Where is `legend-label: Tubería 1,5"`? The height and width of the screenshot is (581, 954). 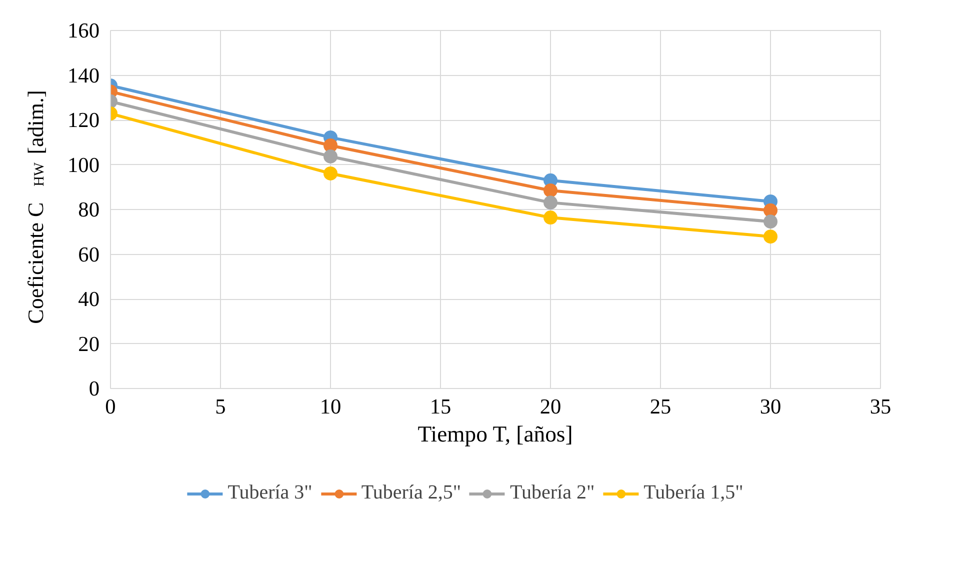 legend-label: Tubería 1,5" is located at coordinates (694, 493).